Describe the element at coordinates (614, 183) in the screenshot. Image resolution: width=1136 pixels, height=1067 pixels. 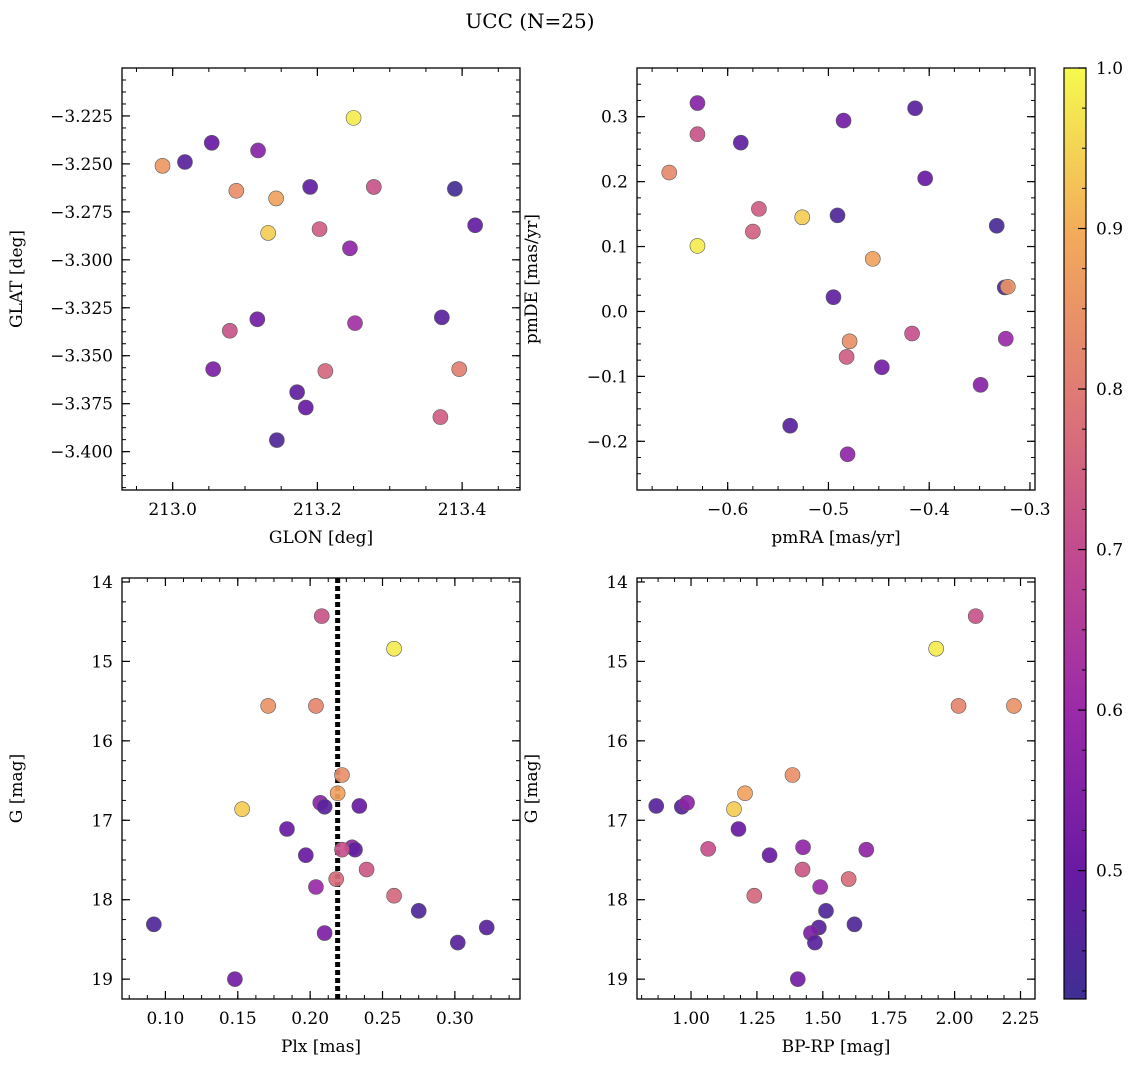
I see `y-tick-label: 0.2` at that location.